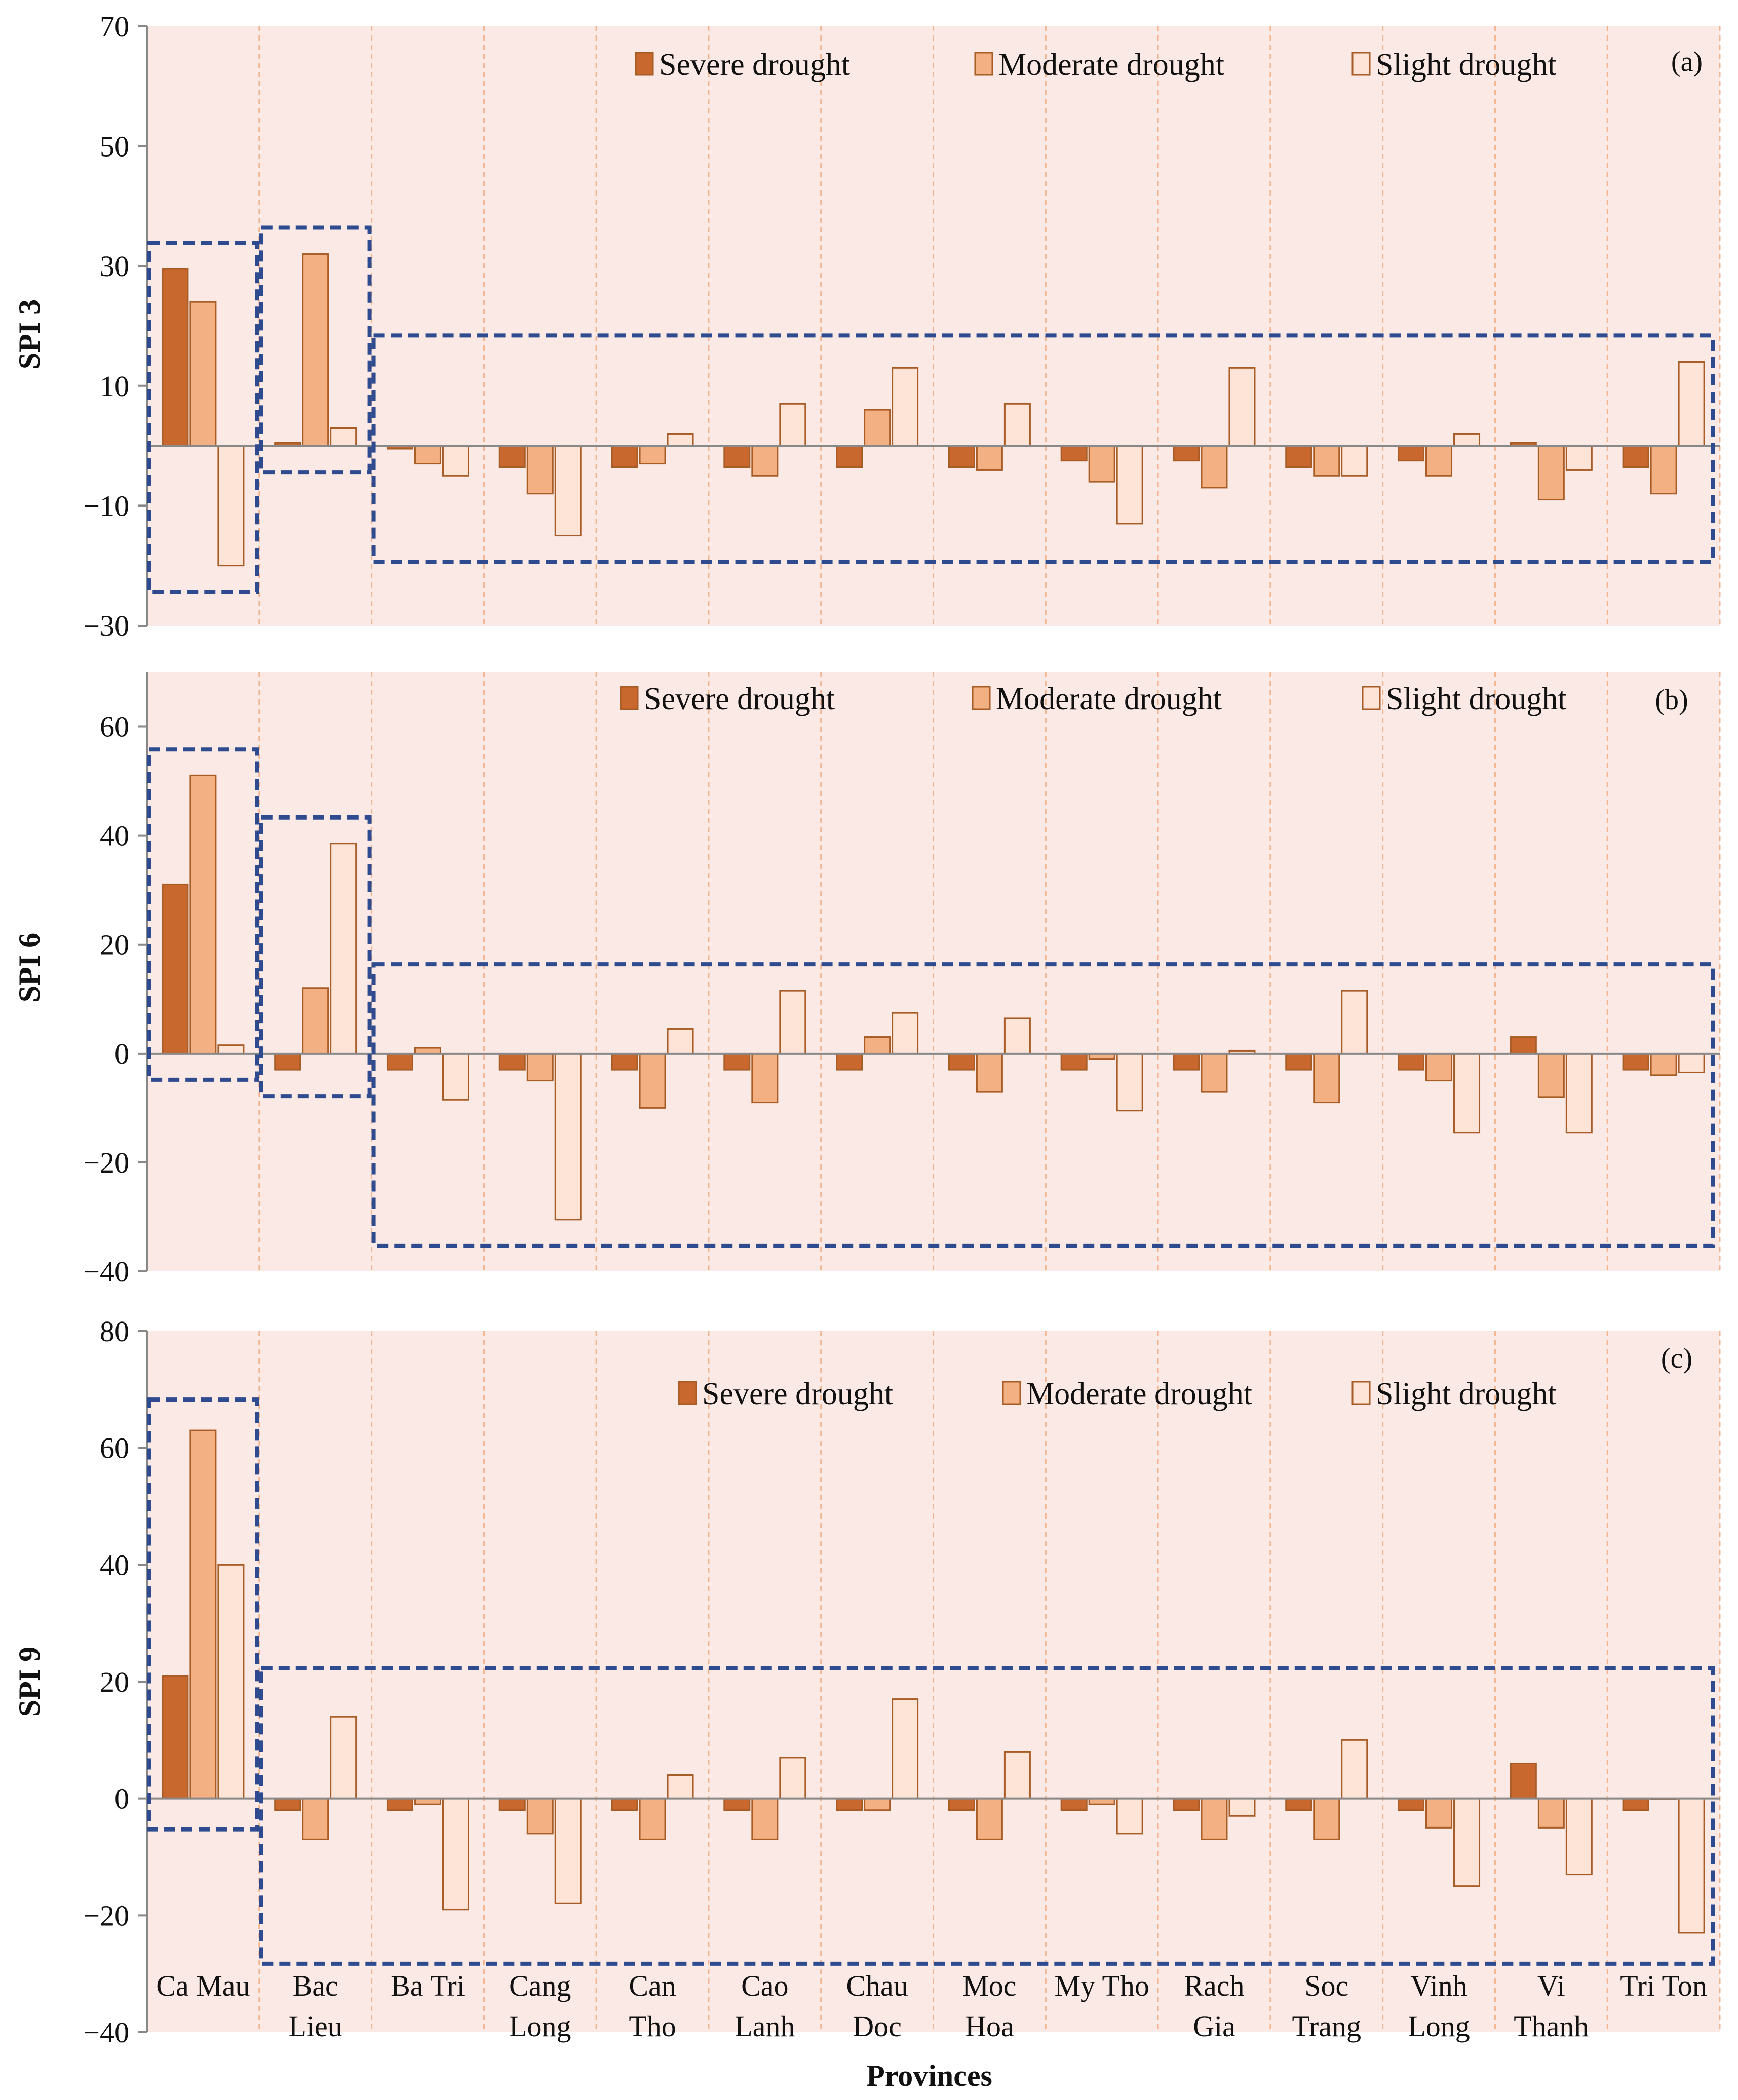 This screenshot has height=2100, width=1738. What do you see at coordinates (114, 26) in the screenshot?
I see `y-tick-label: 70` at bounding box center [114, 26].